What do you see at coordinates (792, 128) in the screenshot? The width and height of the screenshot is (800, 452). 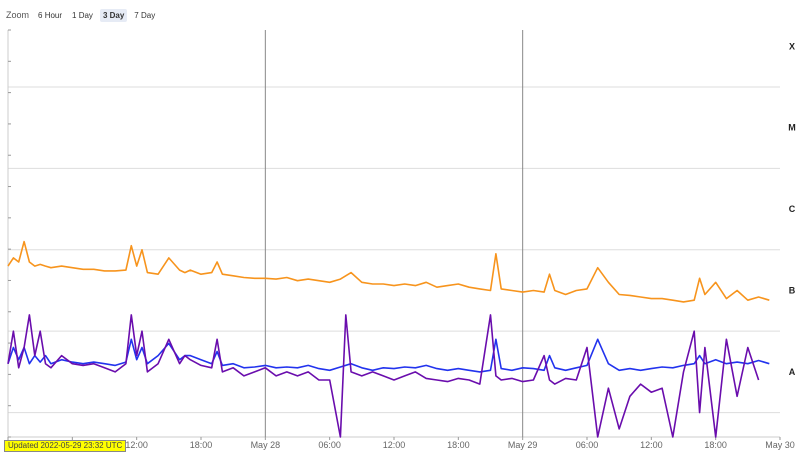 I see `class-label-m: M` at bounding box center [792, 128].